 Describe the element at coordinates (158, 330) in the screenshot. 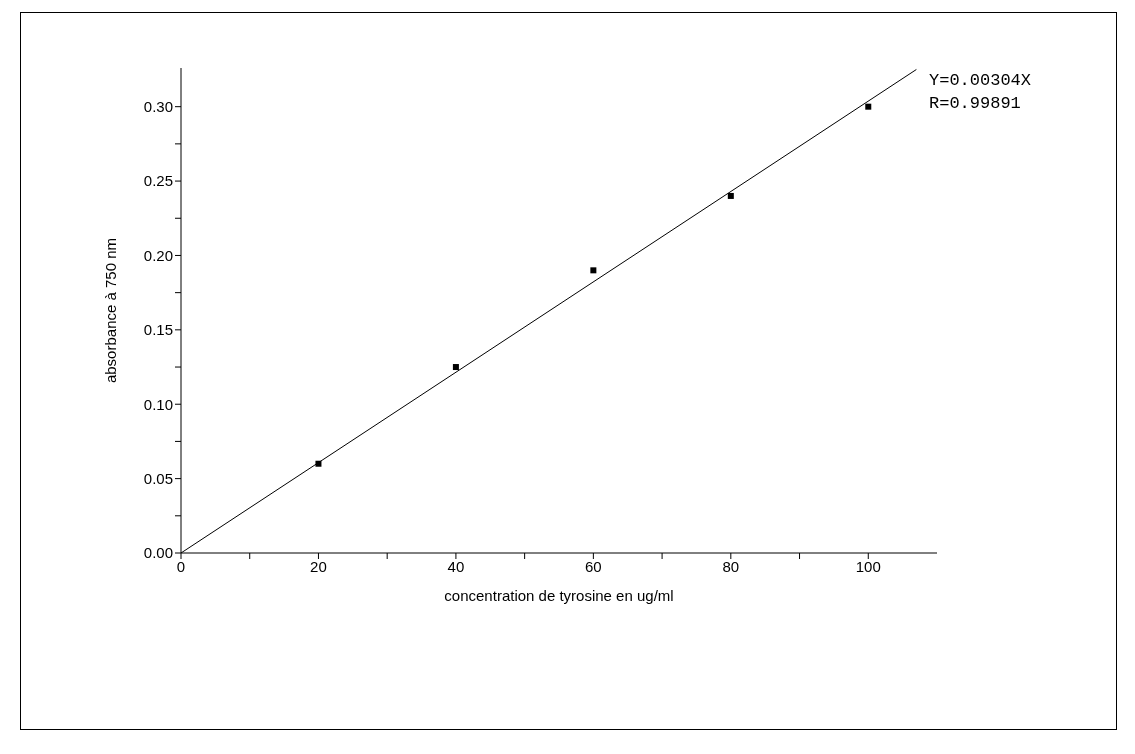

I see `y-tick-label: 0.15` at that location.